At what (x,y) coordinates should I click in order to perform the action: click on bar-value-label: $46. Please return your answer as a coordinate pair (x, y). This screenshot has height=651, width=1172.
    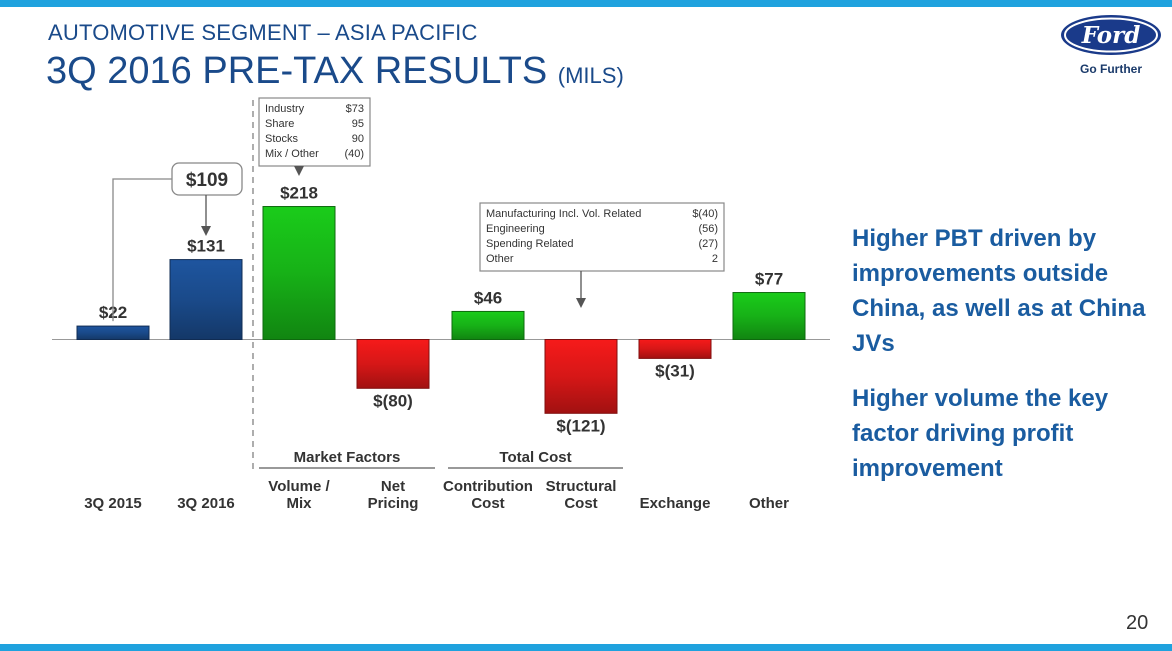
    Looking at the image, I should click on (488, 297).